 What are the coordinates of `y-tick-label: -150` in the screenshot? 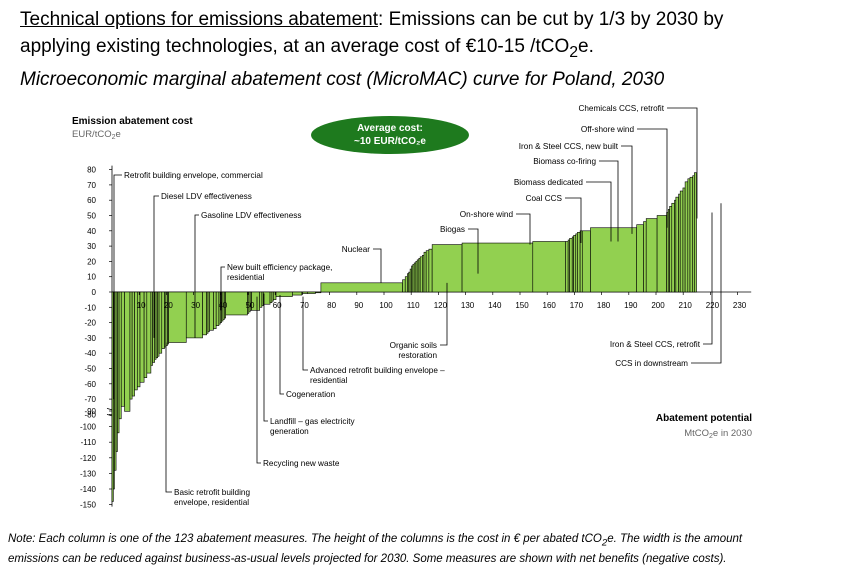 It's located at (88, 505).